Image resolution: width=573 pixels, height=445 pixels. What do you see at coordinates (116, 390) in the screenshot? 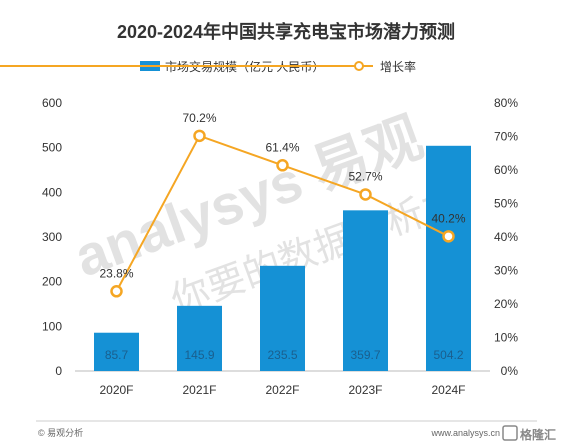
I see `x-tick-label: 2020F` at bounding box center [116, 390].